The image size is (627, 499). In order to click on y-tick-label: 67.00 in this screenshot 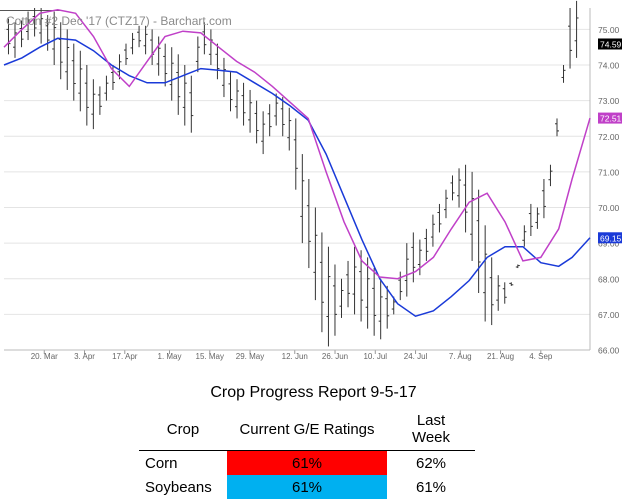, I will do `click(609, 315)`.